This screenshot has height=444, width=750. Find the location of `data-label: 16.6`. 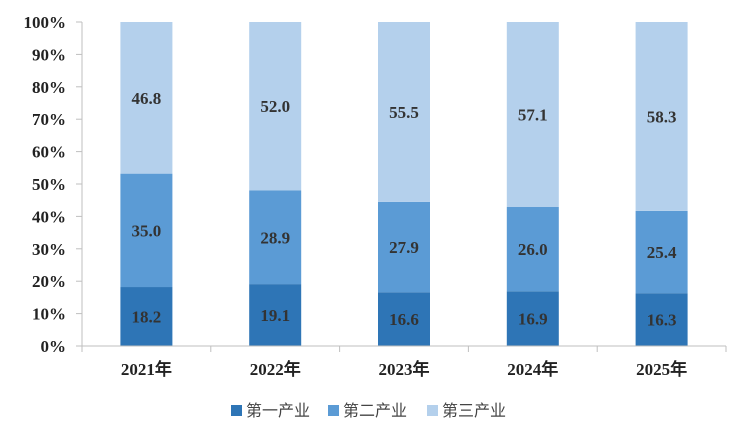

data-label: 16.6 is located at coordinates (404, 319).